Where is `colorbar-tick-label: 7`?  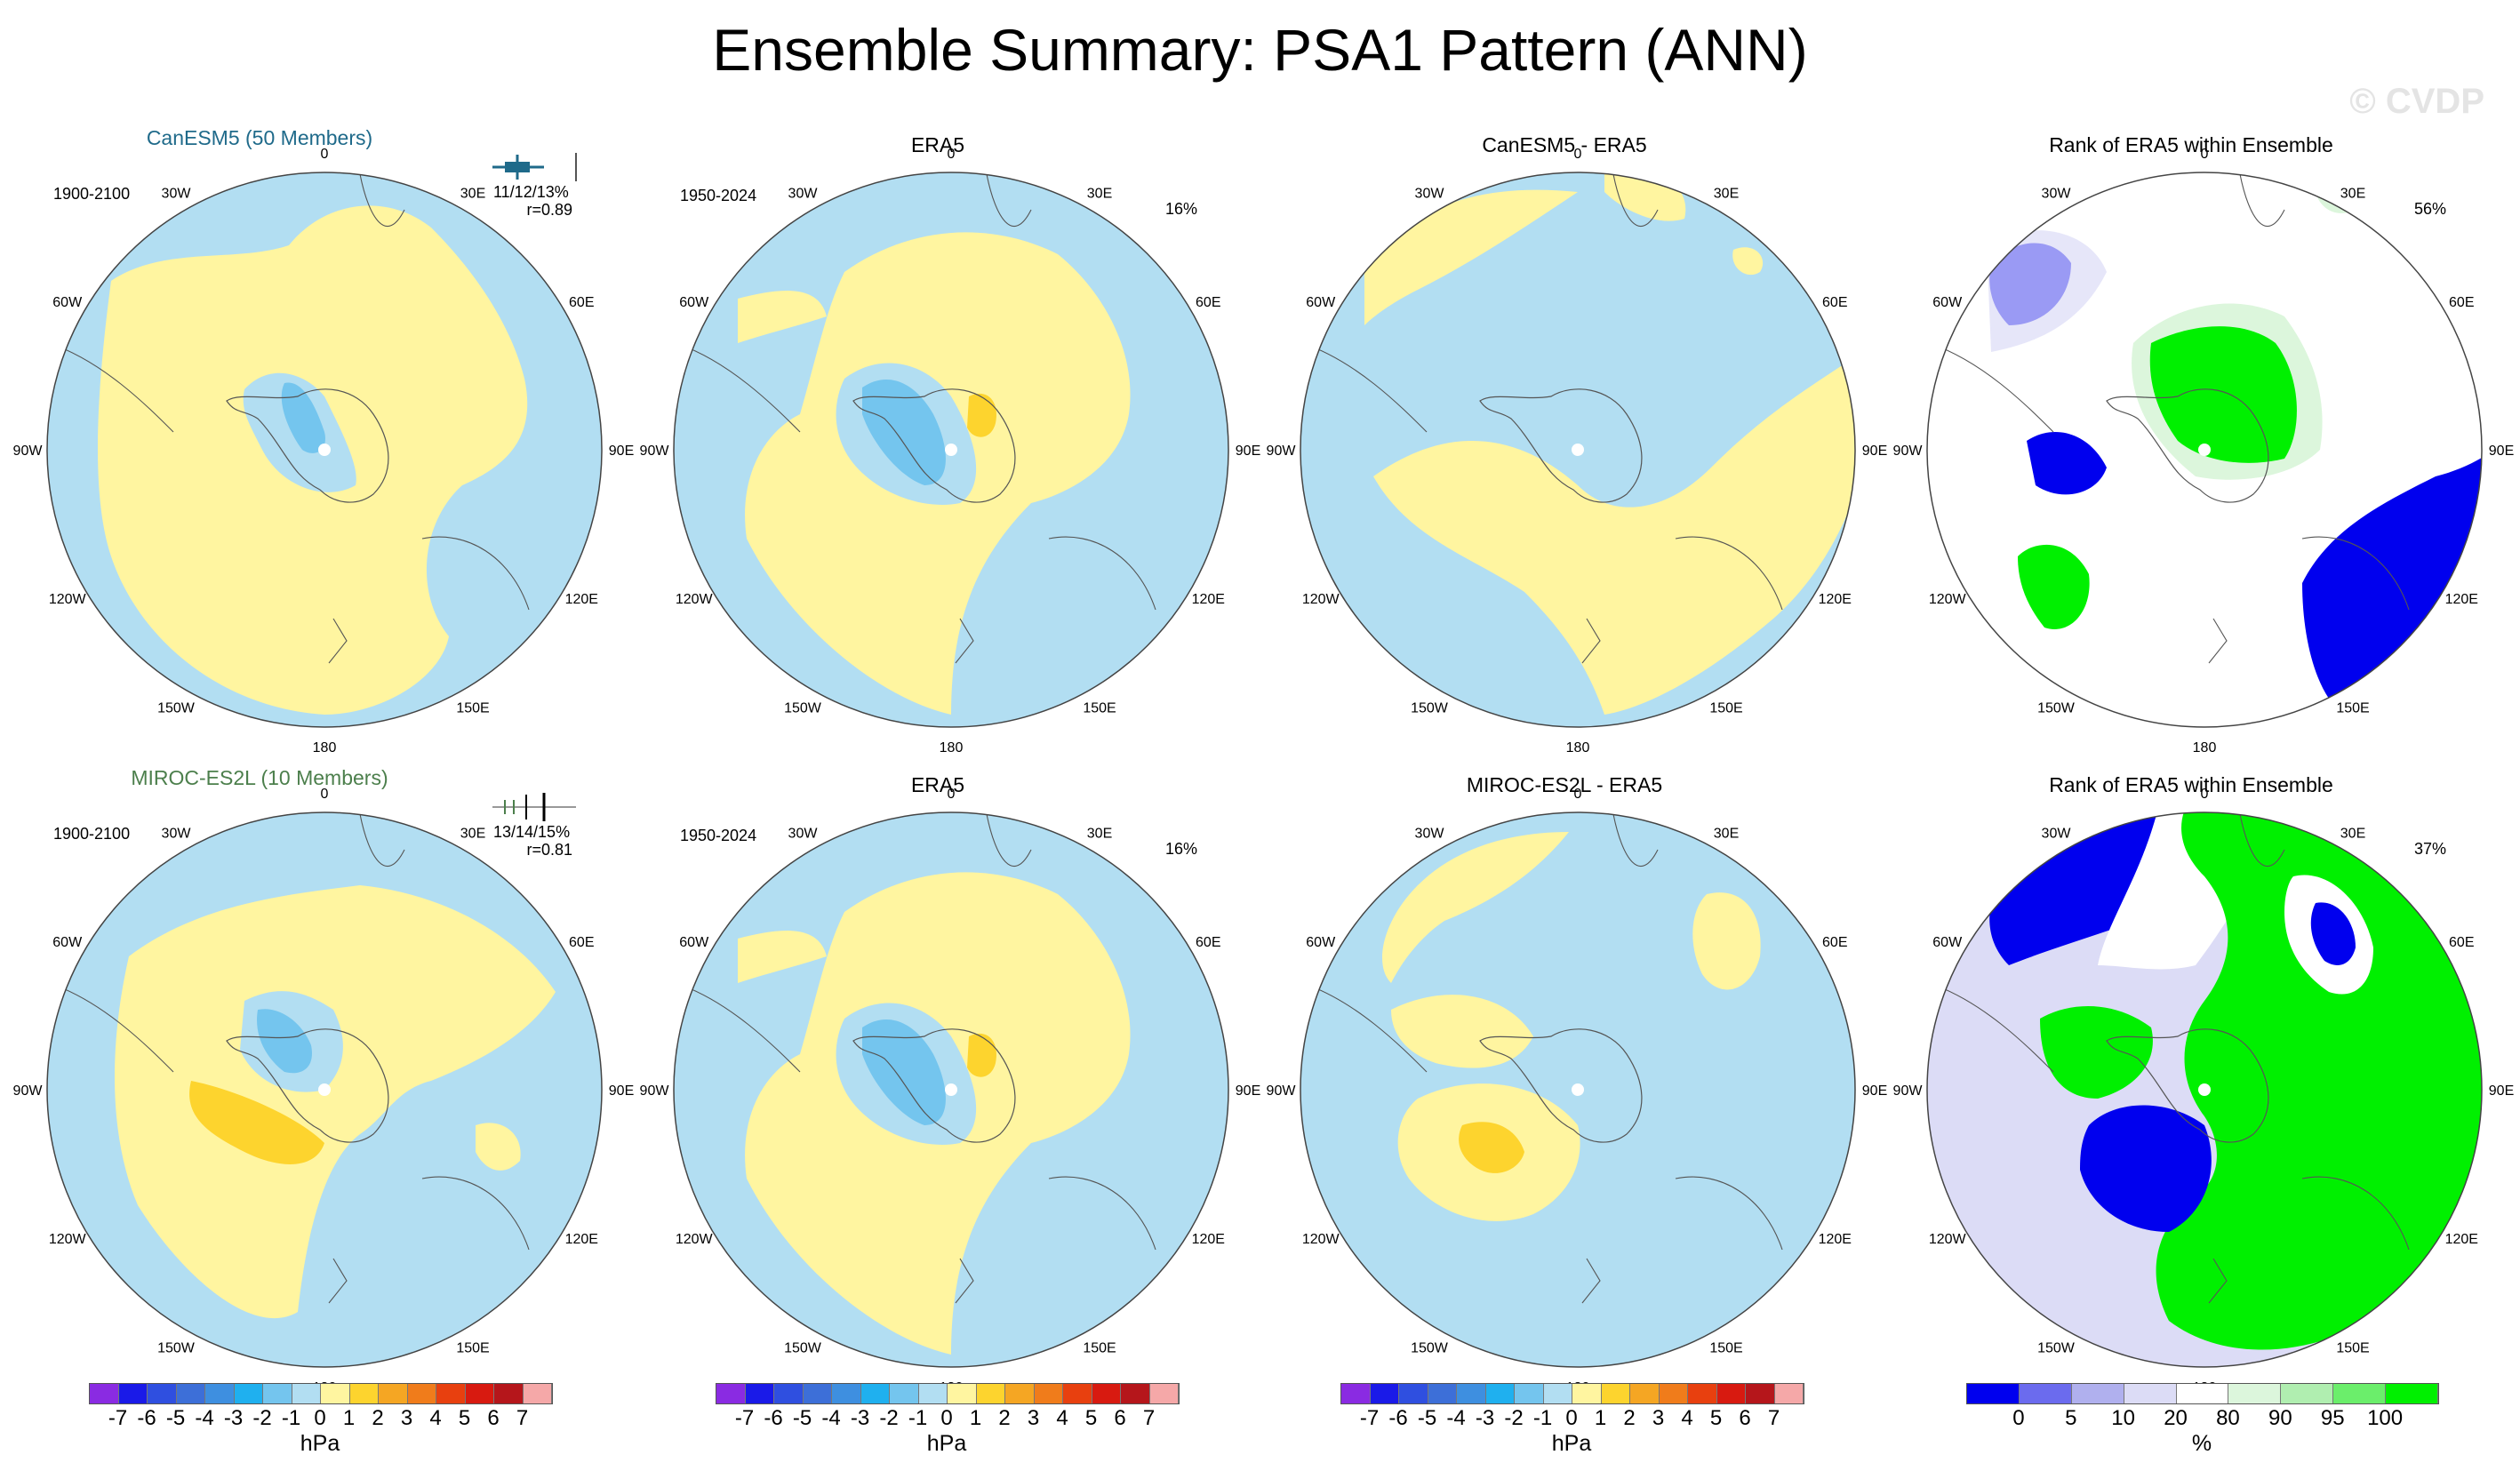 colorbar-tick-label: 7 is located at coordinates (1149, 1418).